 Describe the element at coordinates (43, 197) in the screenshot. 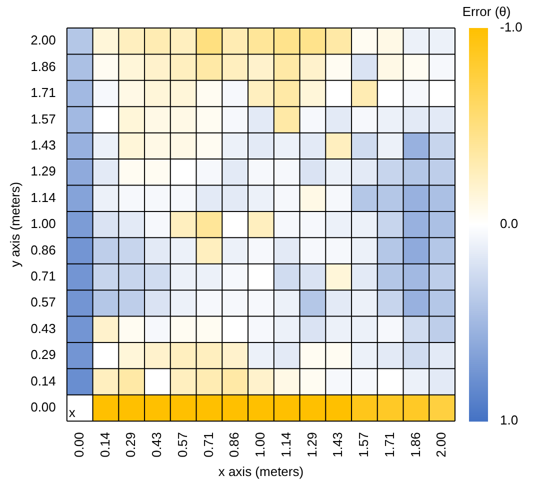

I see `y-tick-label: 1.14` at that location.